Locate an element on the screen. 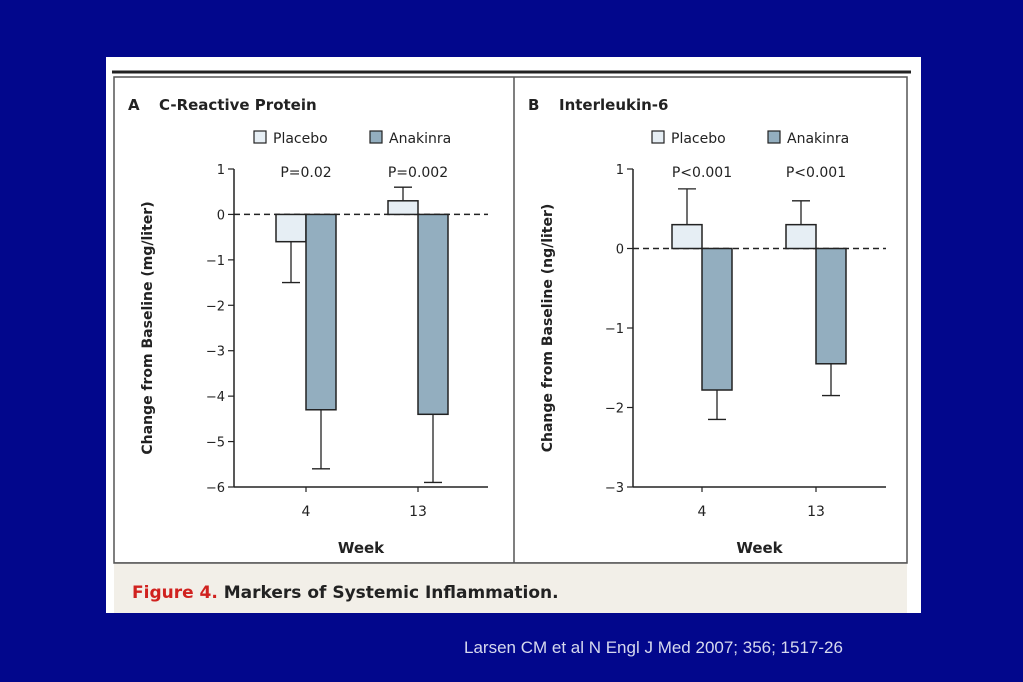  p-value-week-13: P<0.001 is located at coordinates (816, 173).